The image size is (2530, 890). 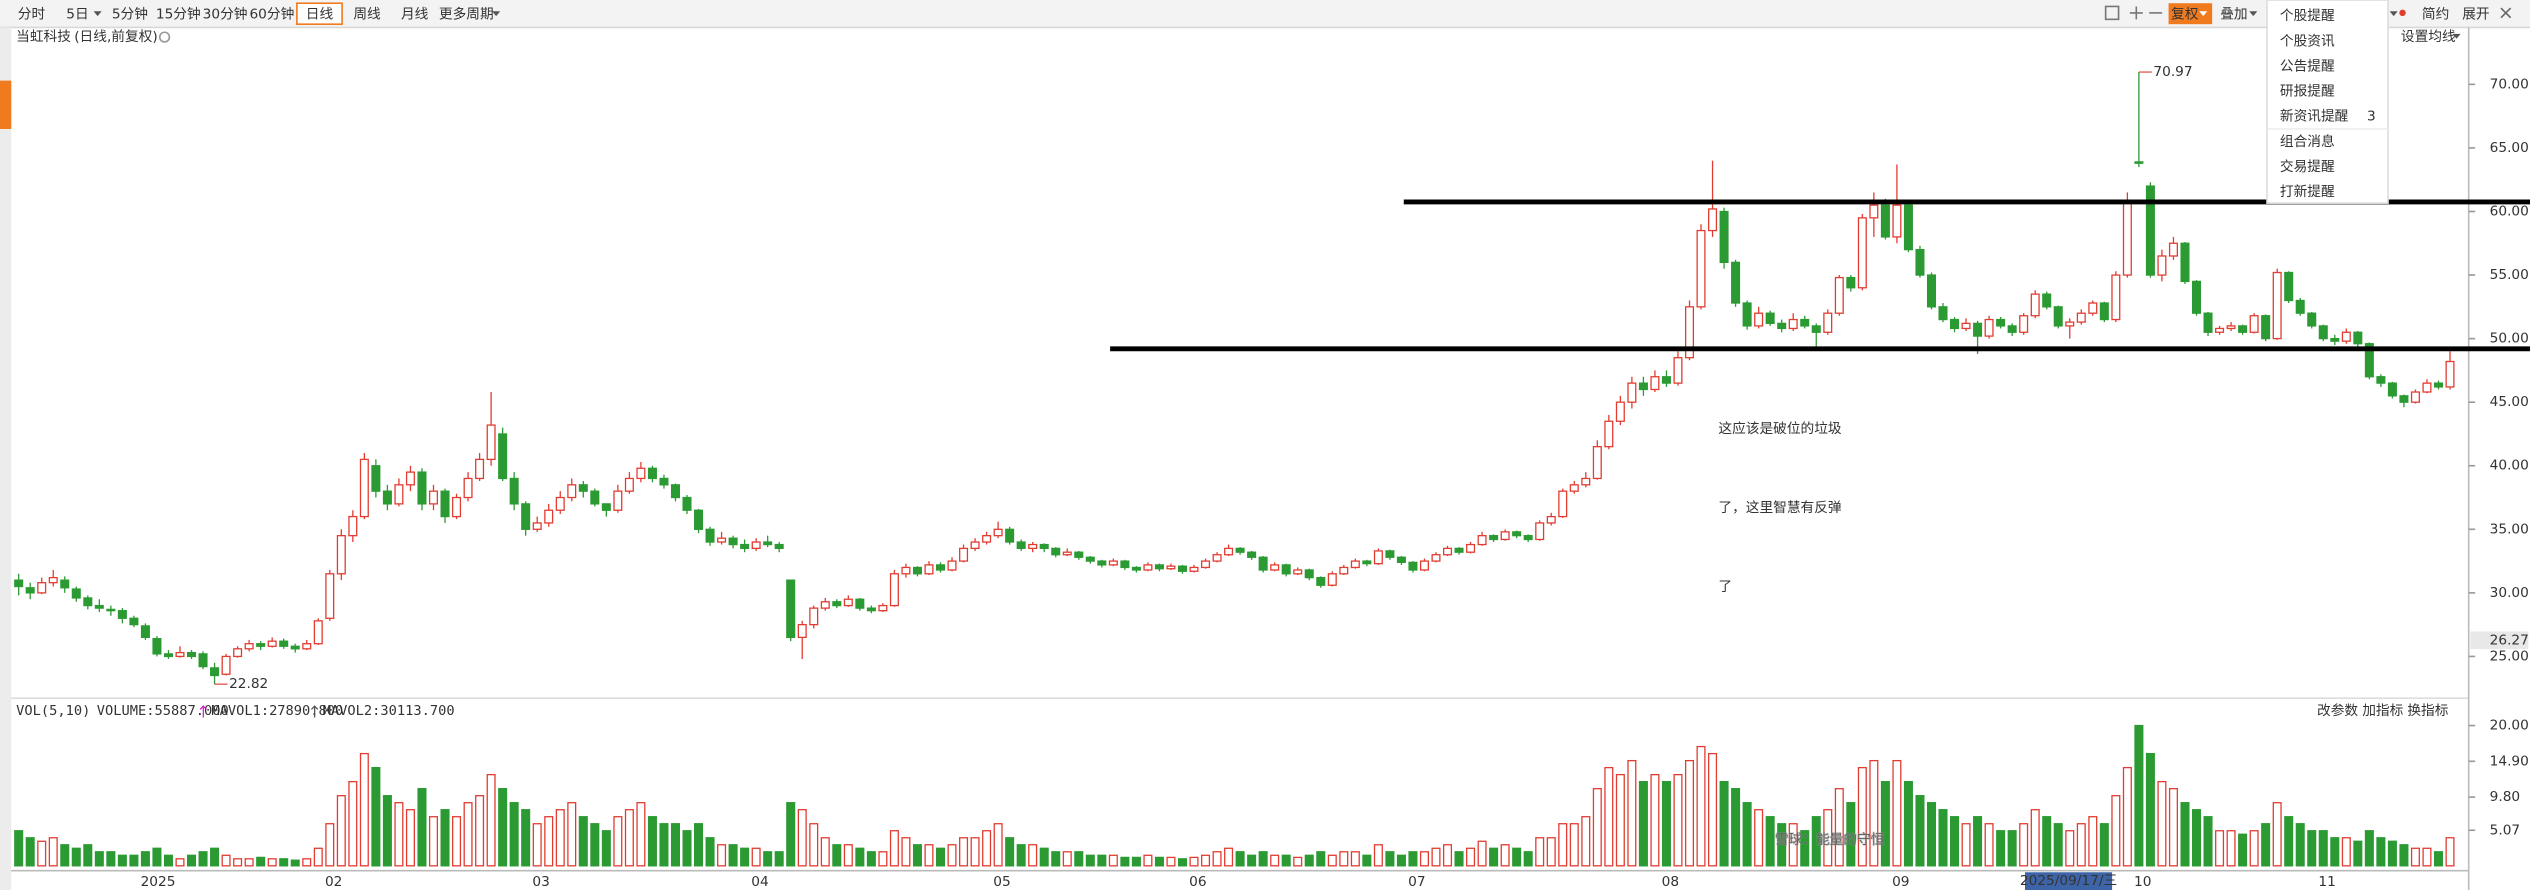 What do you see at coordinates (367, 15) in the screenshot?
I see `period-label: 周线` at bounding box center [367, 15].